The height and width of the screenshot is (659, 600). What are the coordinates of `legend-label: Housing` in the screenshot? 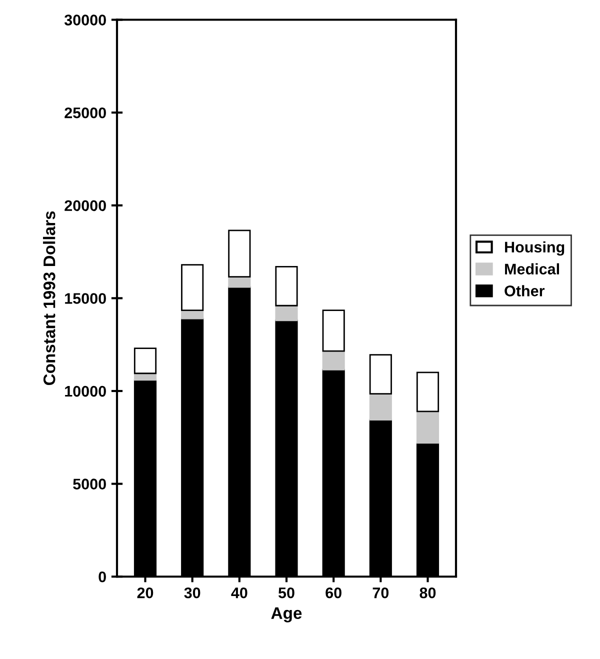 It's located at (534, 248).